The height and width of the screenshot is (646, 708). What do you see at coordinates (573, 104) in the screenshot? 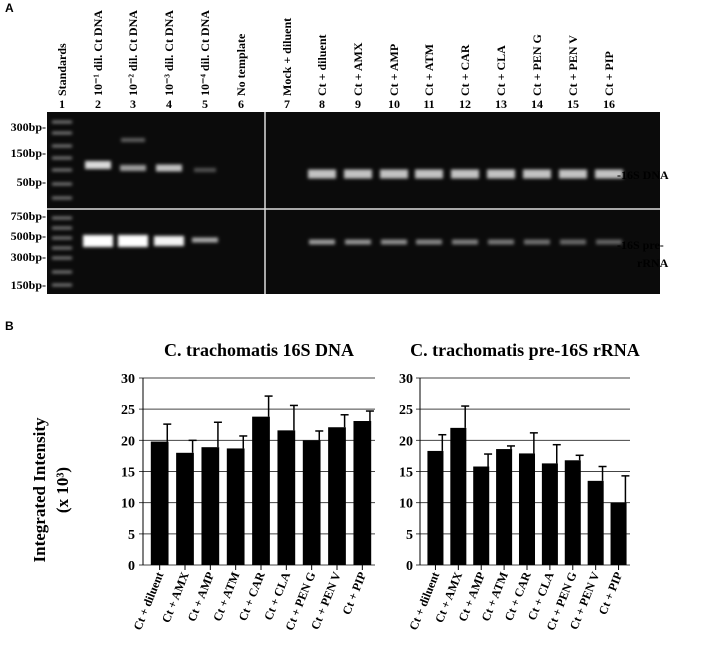
I see `lane-number: 15` at bounding box center [573, 104].